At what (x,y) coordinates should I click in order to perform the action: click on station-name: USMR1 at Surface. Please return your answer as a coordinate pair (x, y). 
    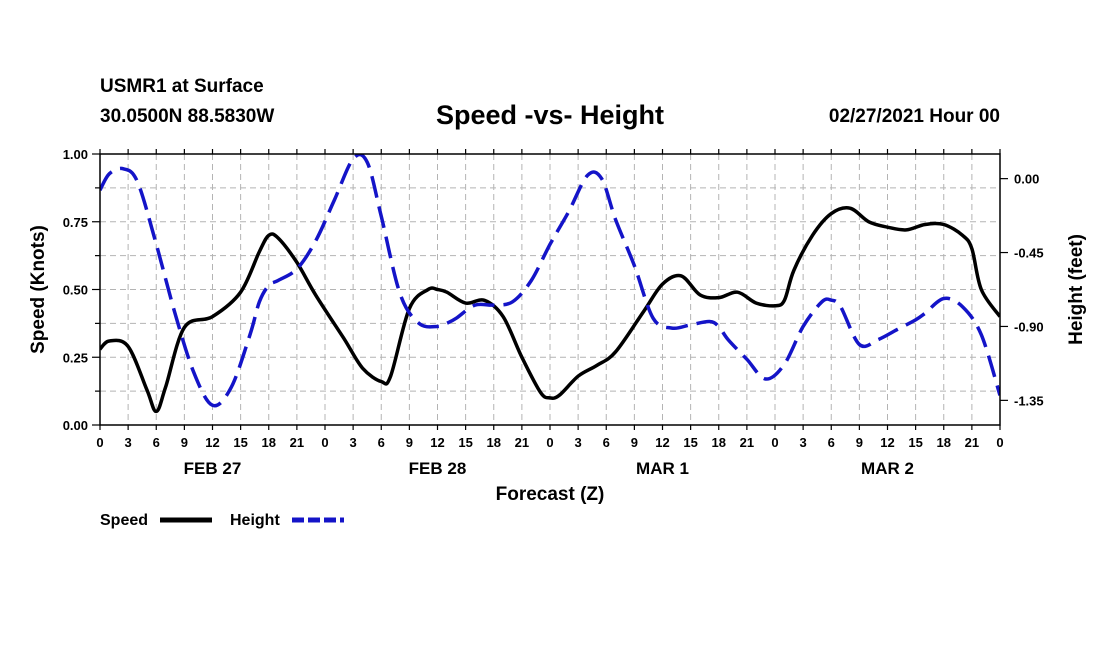
    Looking at the image, I should click on (182, 86).